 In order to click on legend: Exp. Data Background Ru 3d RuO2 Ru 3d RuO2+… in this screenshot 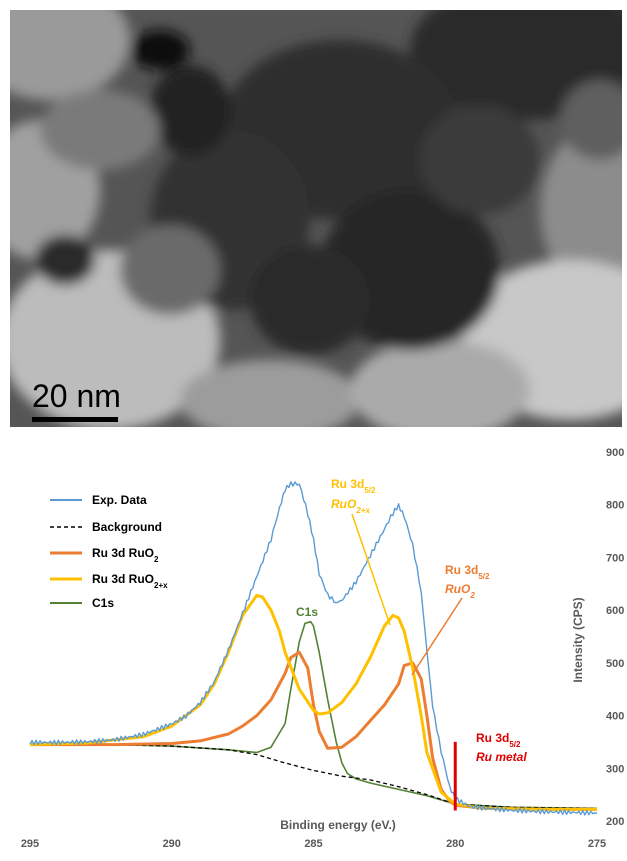, I will do `click(109, 551)`.